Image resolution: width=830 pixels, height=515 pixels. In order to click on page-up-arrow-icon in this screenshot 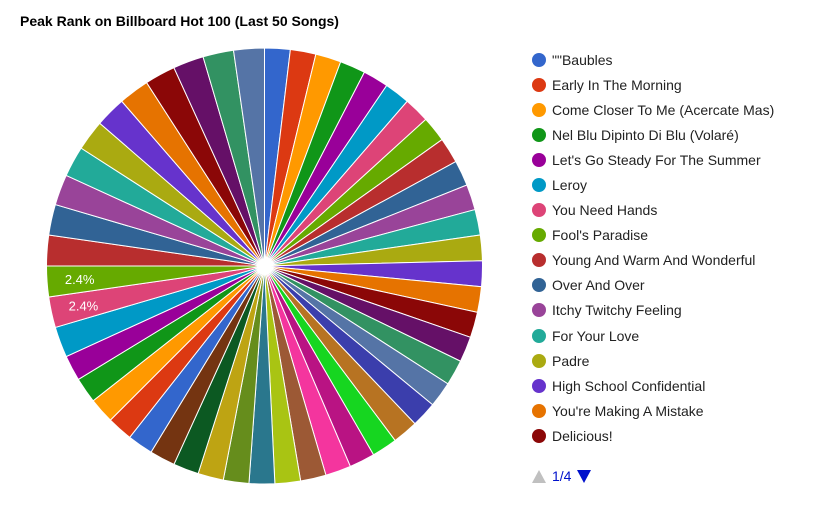, I will do `click(539, 476)`.